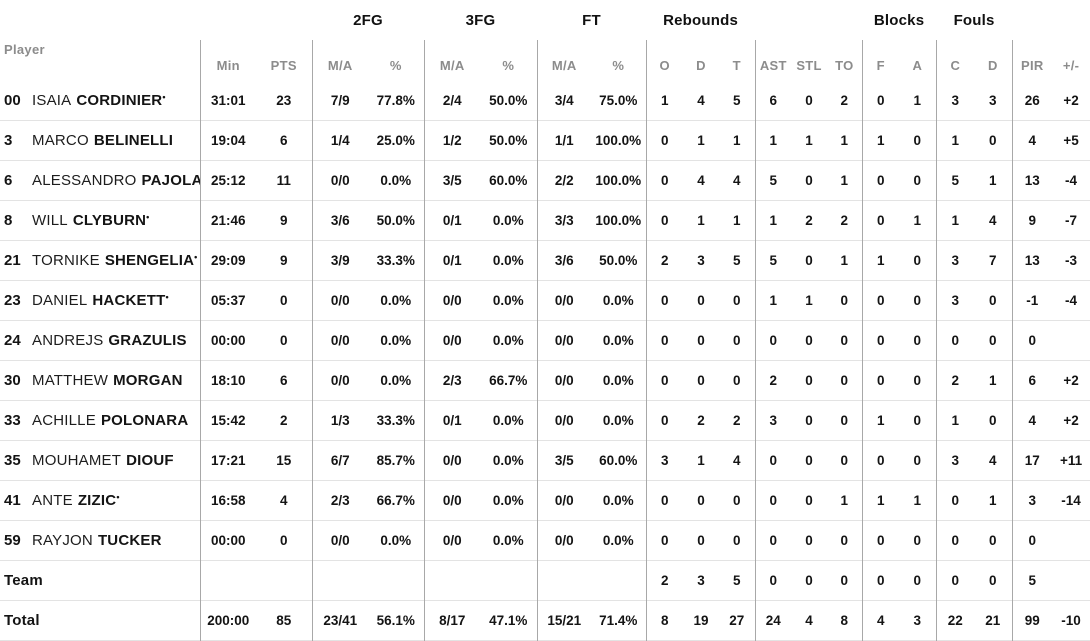  What do you see at coordinates (737, 620) in the screenshot?
I see `reb-t-cell: 27` at bounding box center [737, 620].